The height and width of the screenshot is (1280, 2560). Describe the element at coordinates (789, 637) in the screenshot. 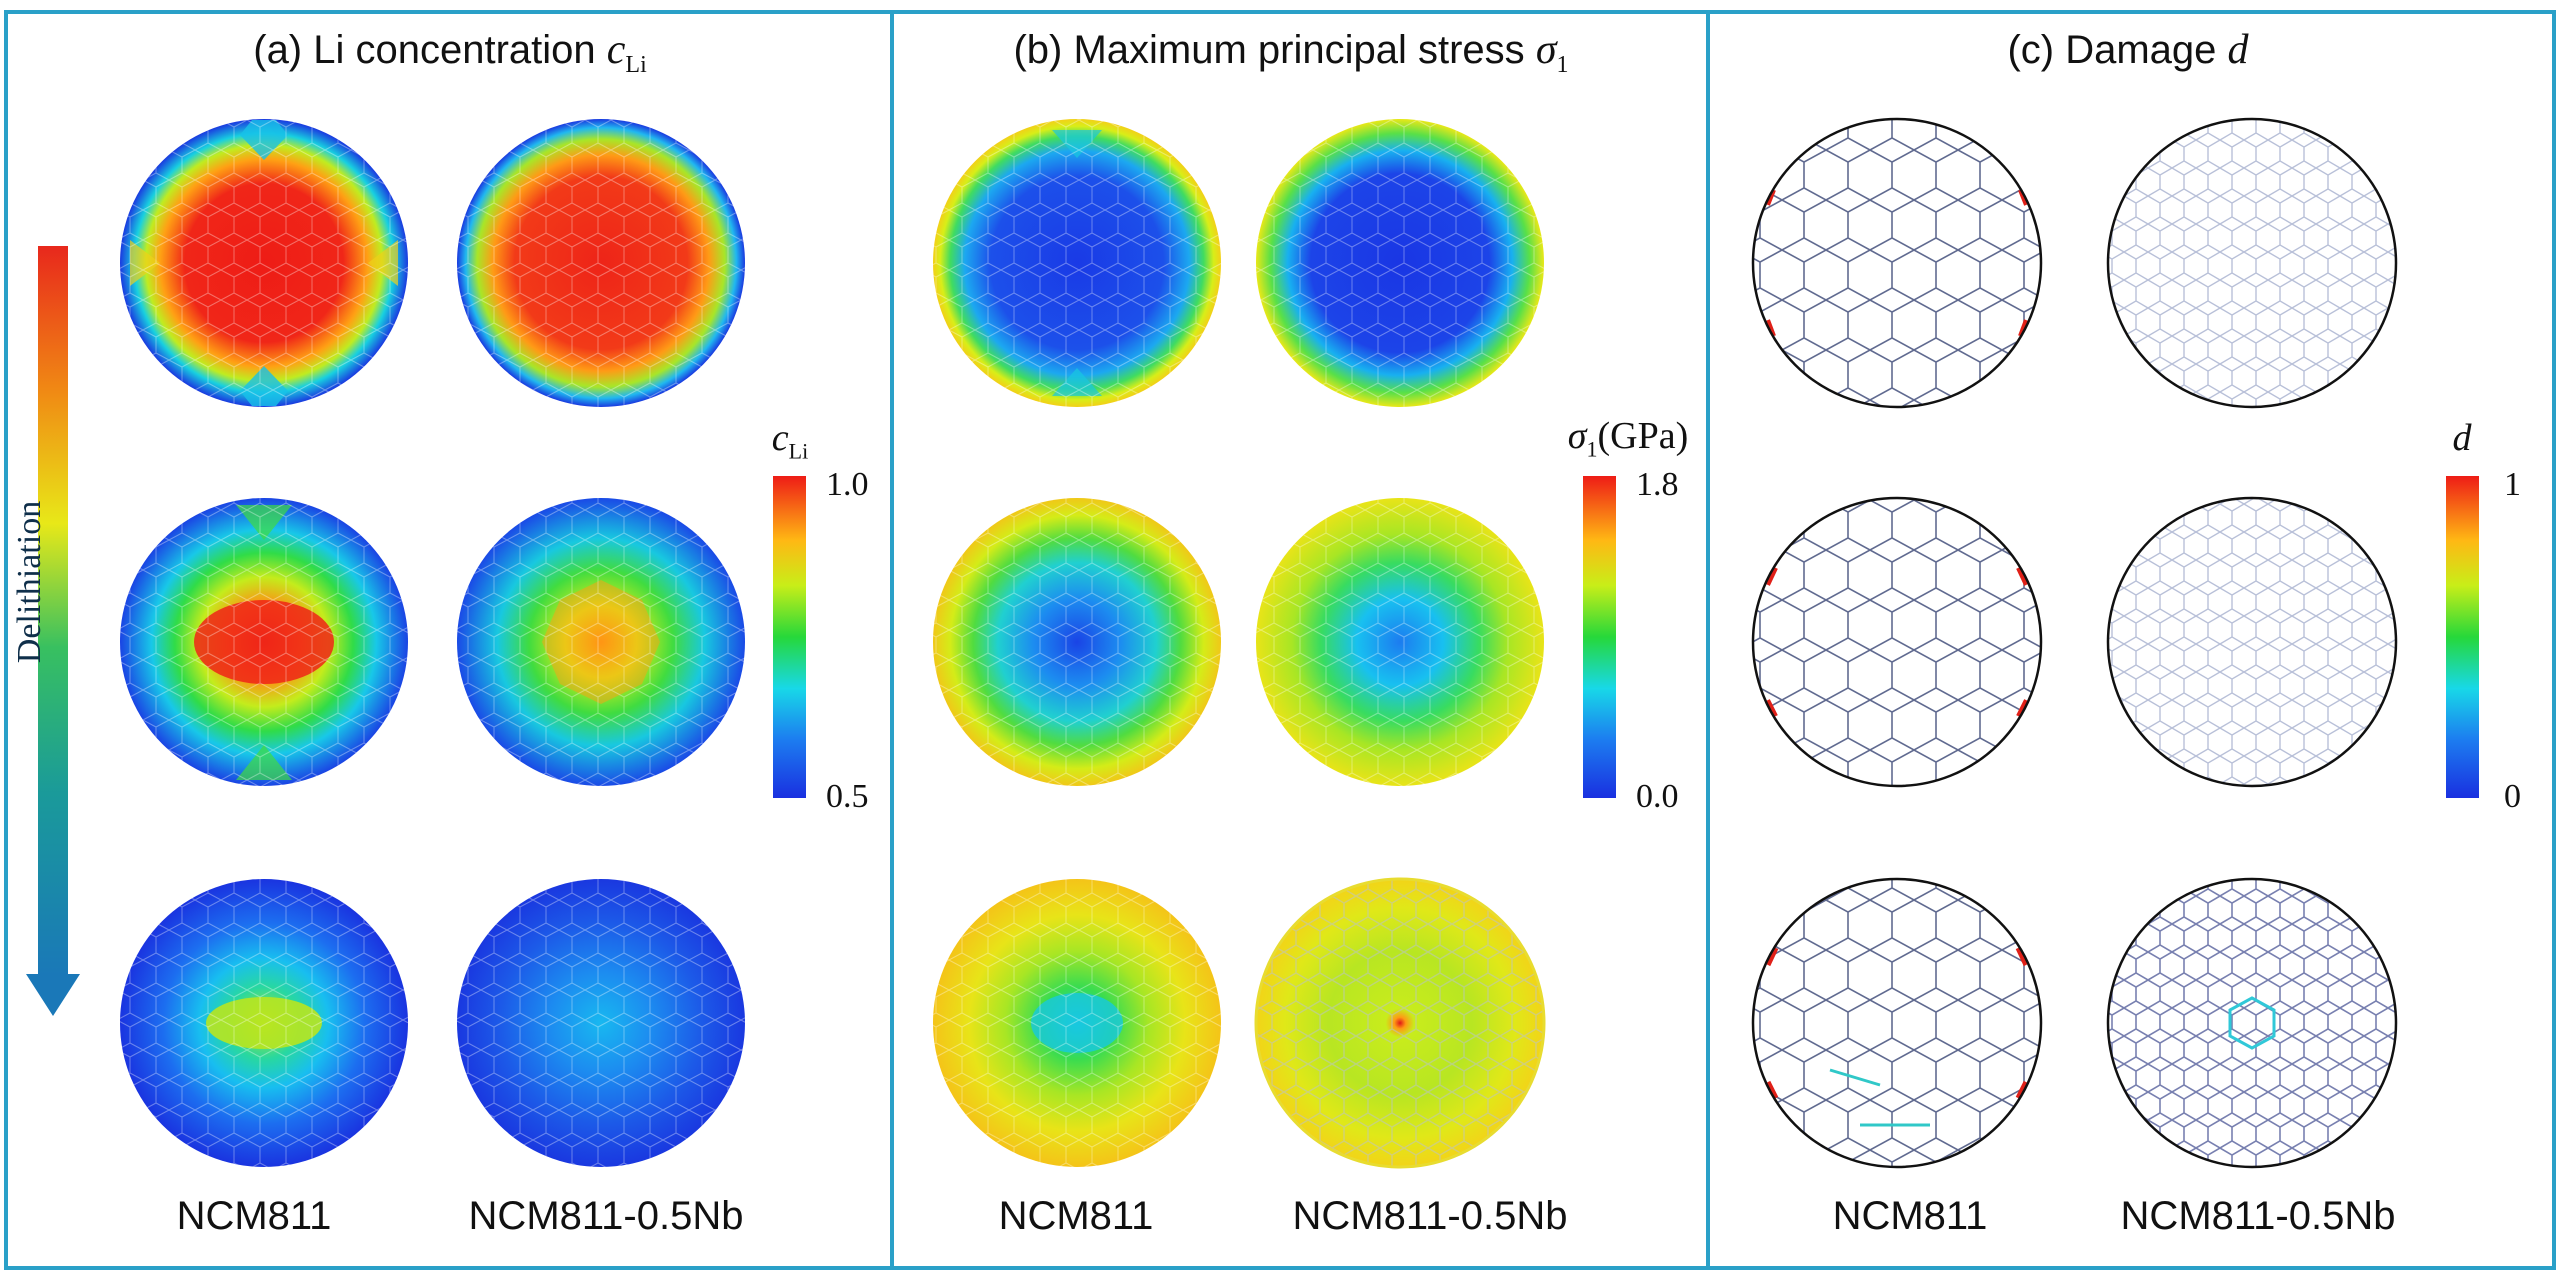

I see `colorbar-a` at that location.